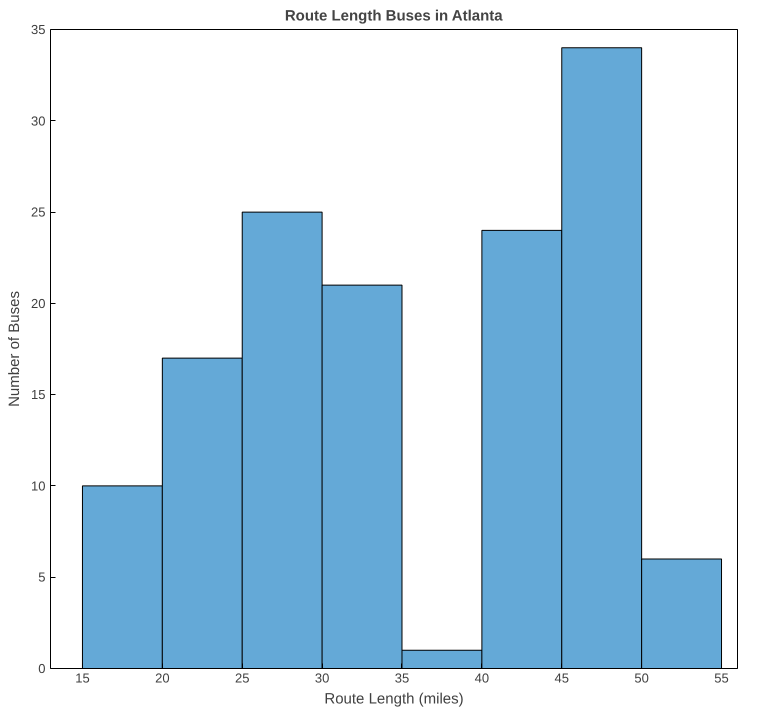 The width and height of the screenshot is (762, 719). What do you see at coordinates (38, 120) in the screenshot?
I see `y-tick-label: 30` at bounding box center [38, 120].